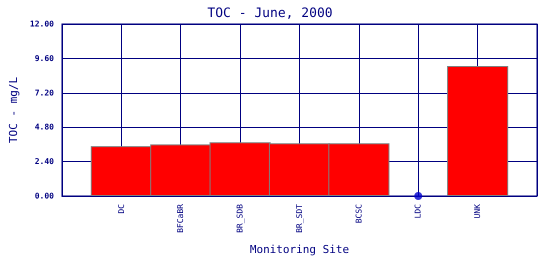  What do you see at coordinates (121, 209) in the screenshot?
I see `x-tick-label: DC` at bounding box center [121, 209].